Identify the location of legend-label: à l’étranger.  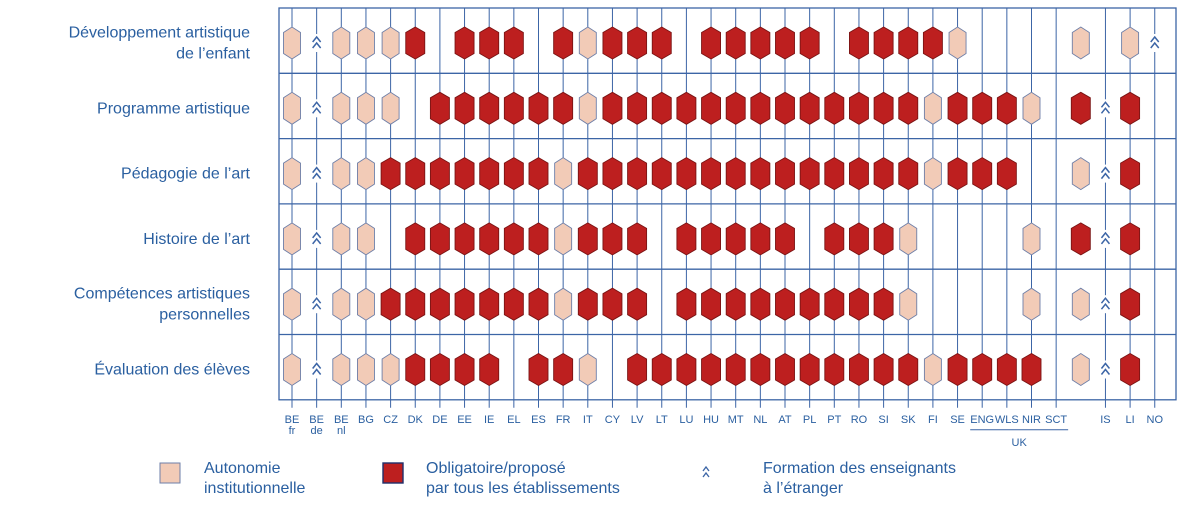
(803, 488).